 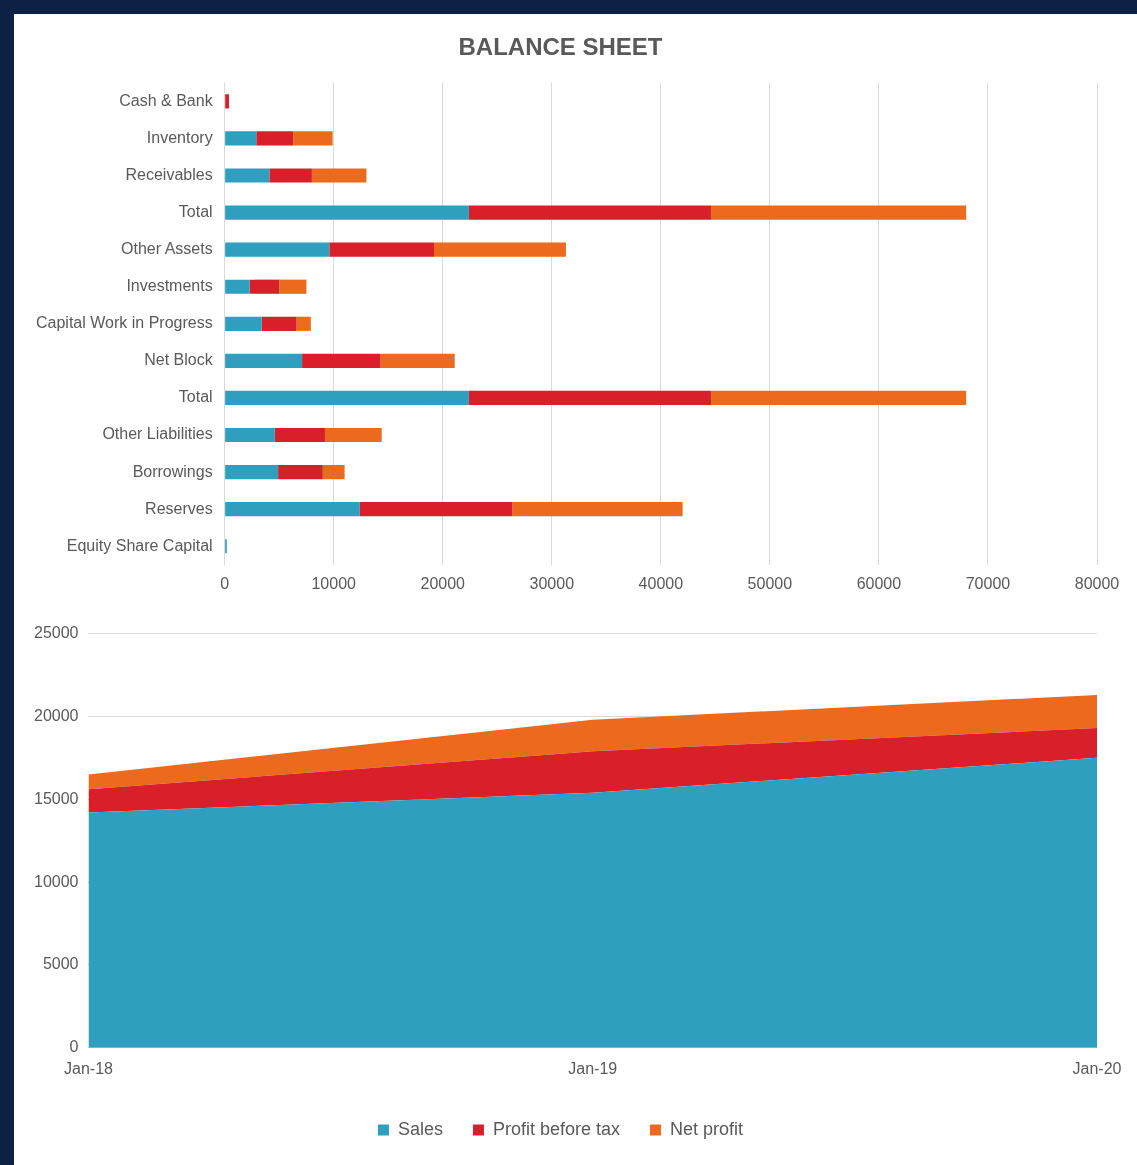 I want to click on x-tick-label: 0, so click(x=225, y=583).